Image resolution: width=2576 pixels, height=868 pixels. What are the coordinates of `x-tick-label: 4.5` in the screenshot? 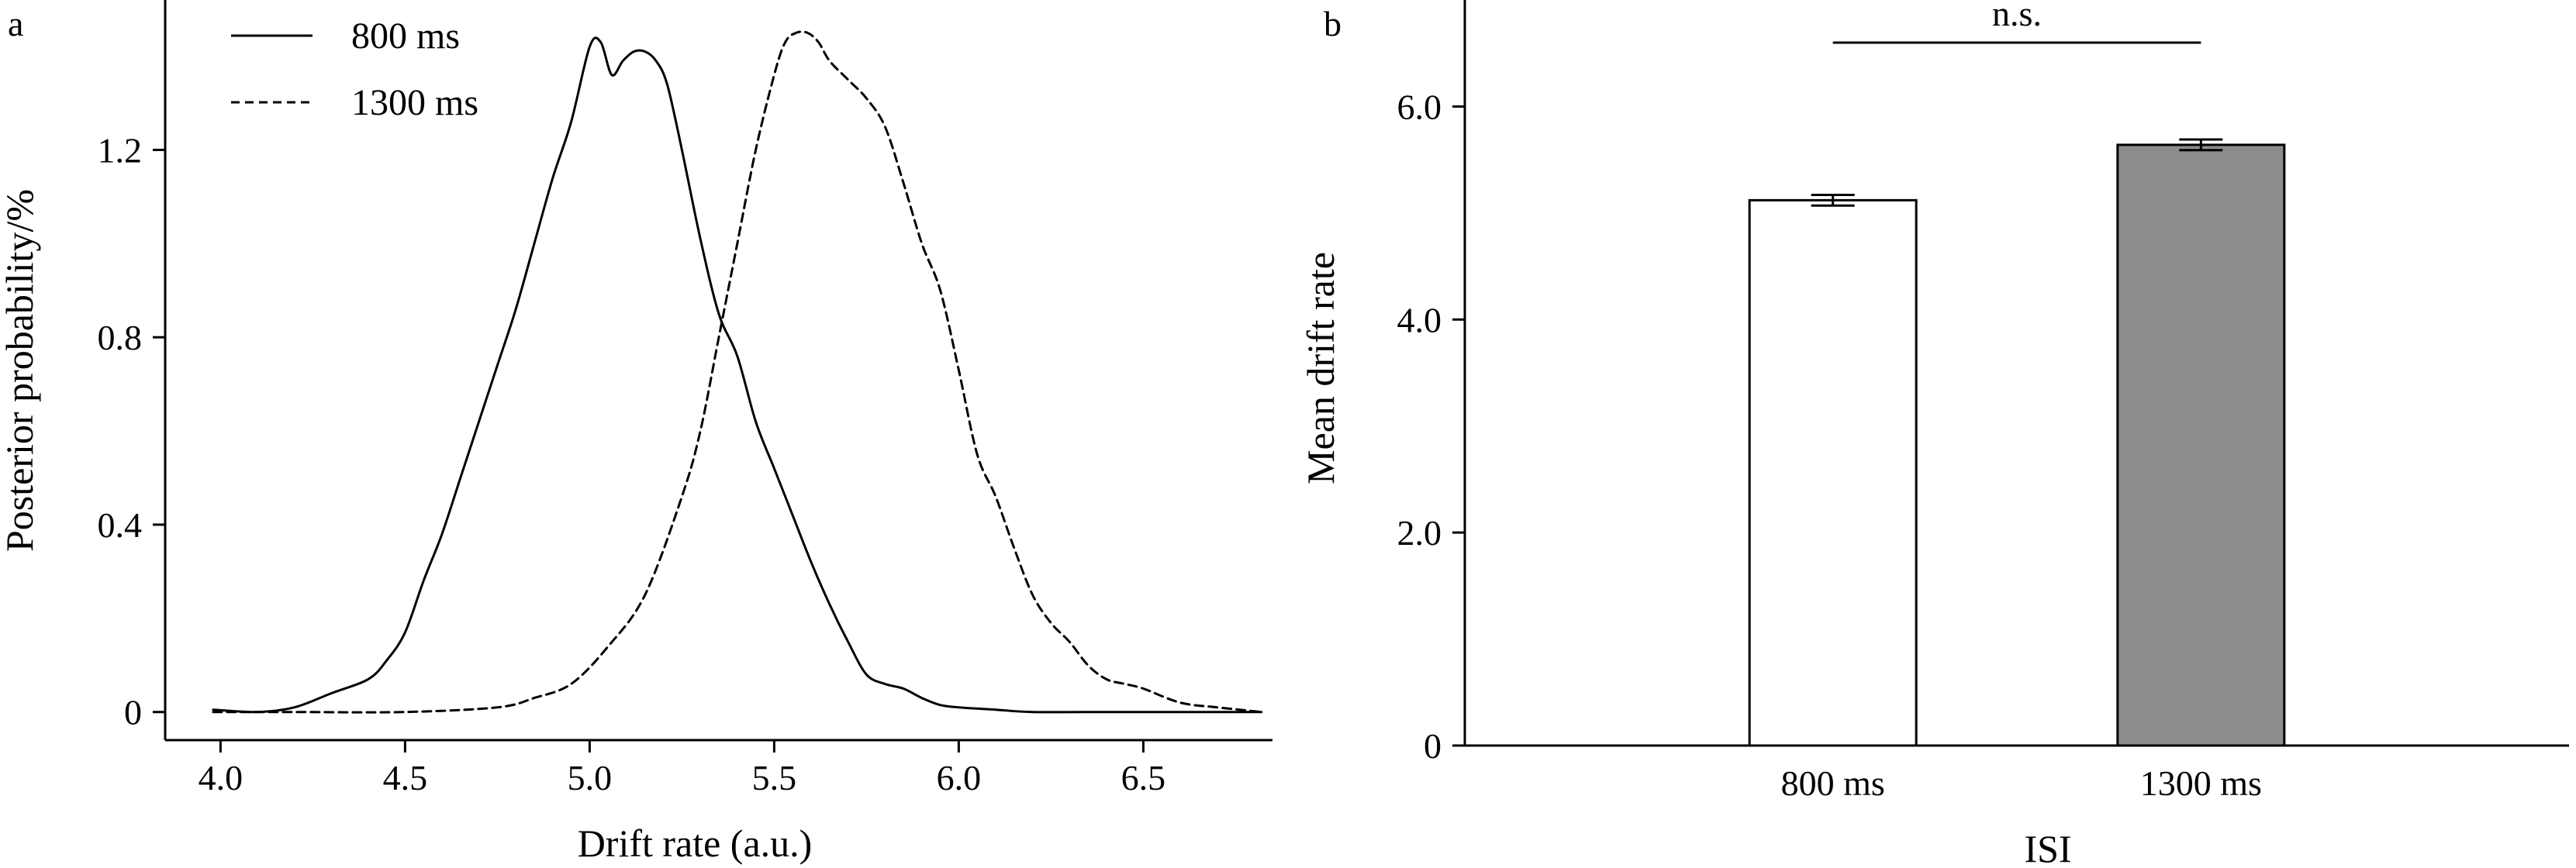 It's located at (406, 777).